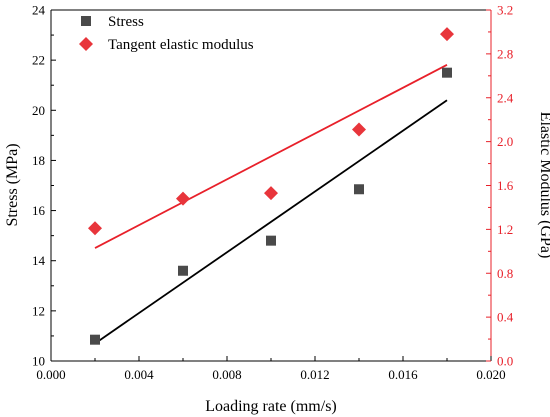  What do you see at coordinates (44, 186) in the screenshot?
I see `left-y-axis-ticks: 10 12 14 16 18 20 22 24` at bounding box center [44, 186].